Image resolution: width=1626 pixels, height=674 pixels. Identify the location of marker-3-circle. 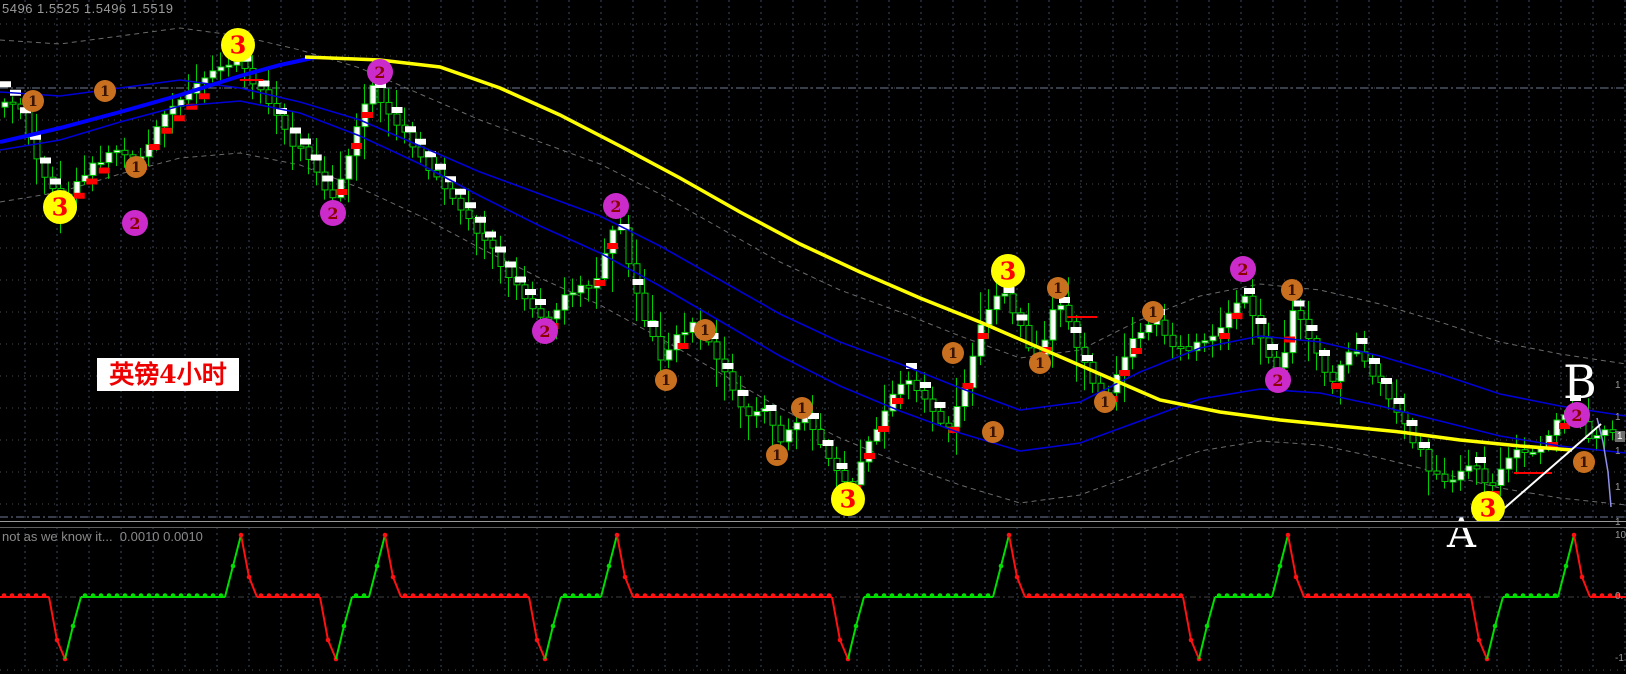
(848, 499).